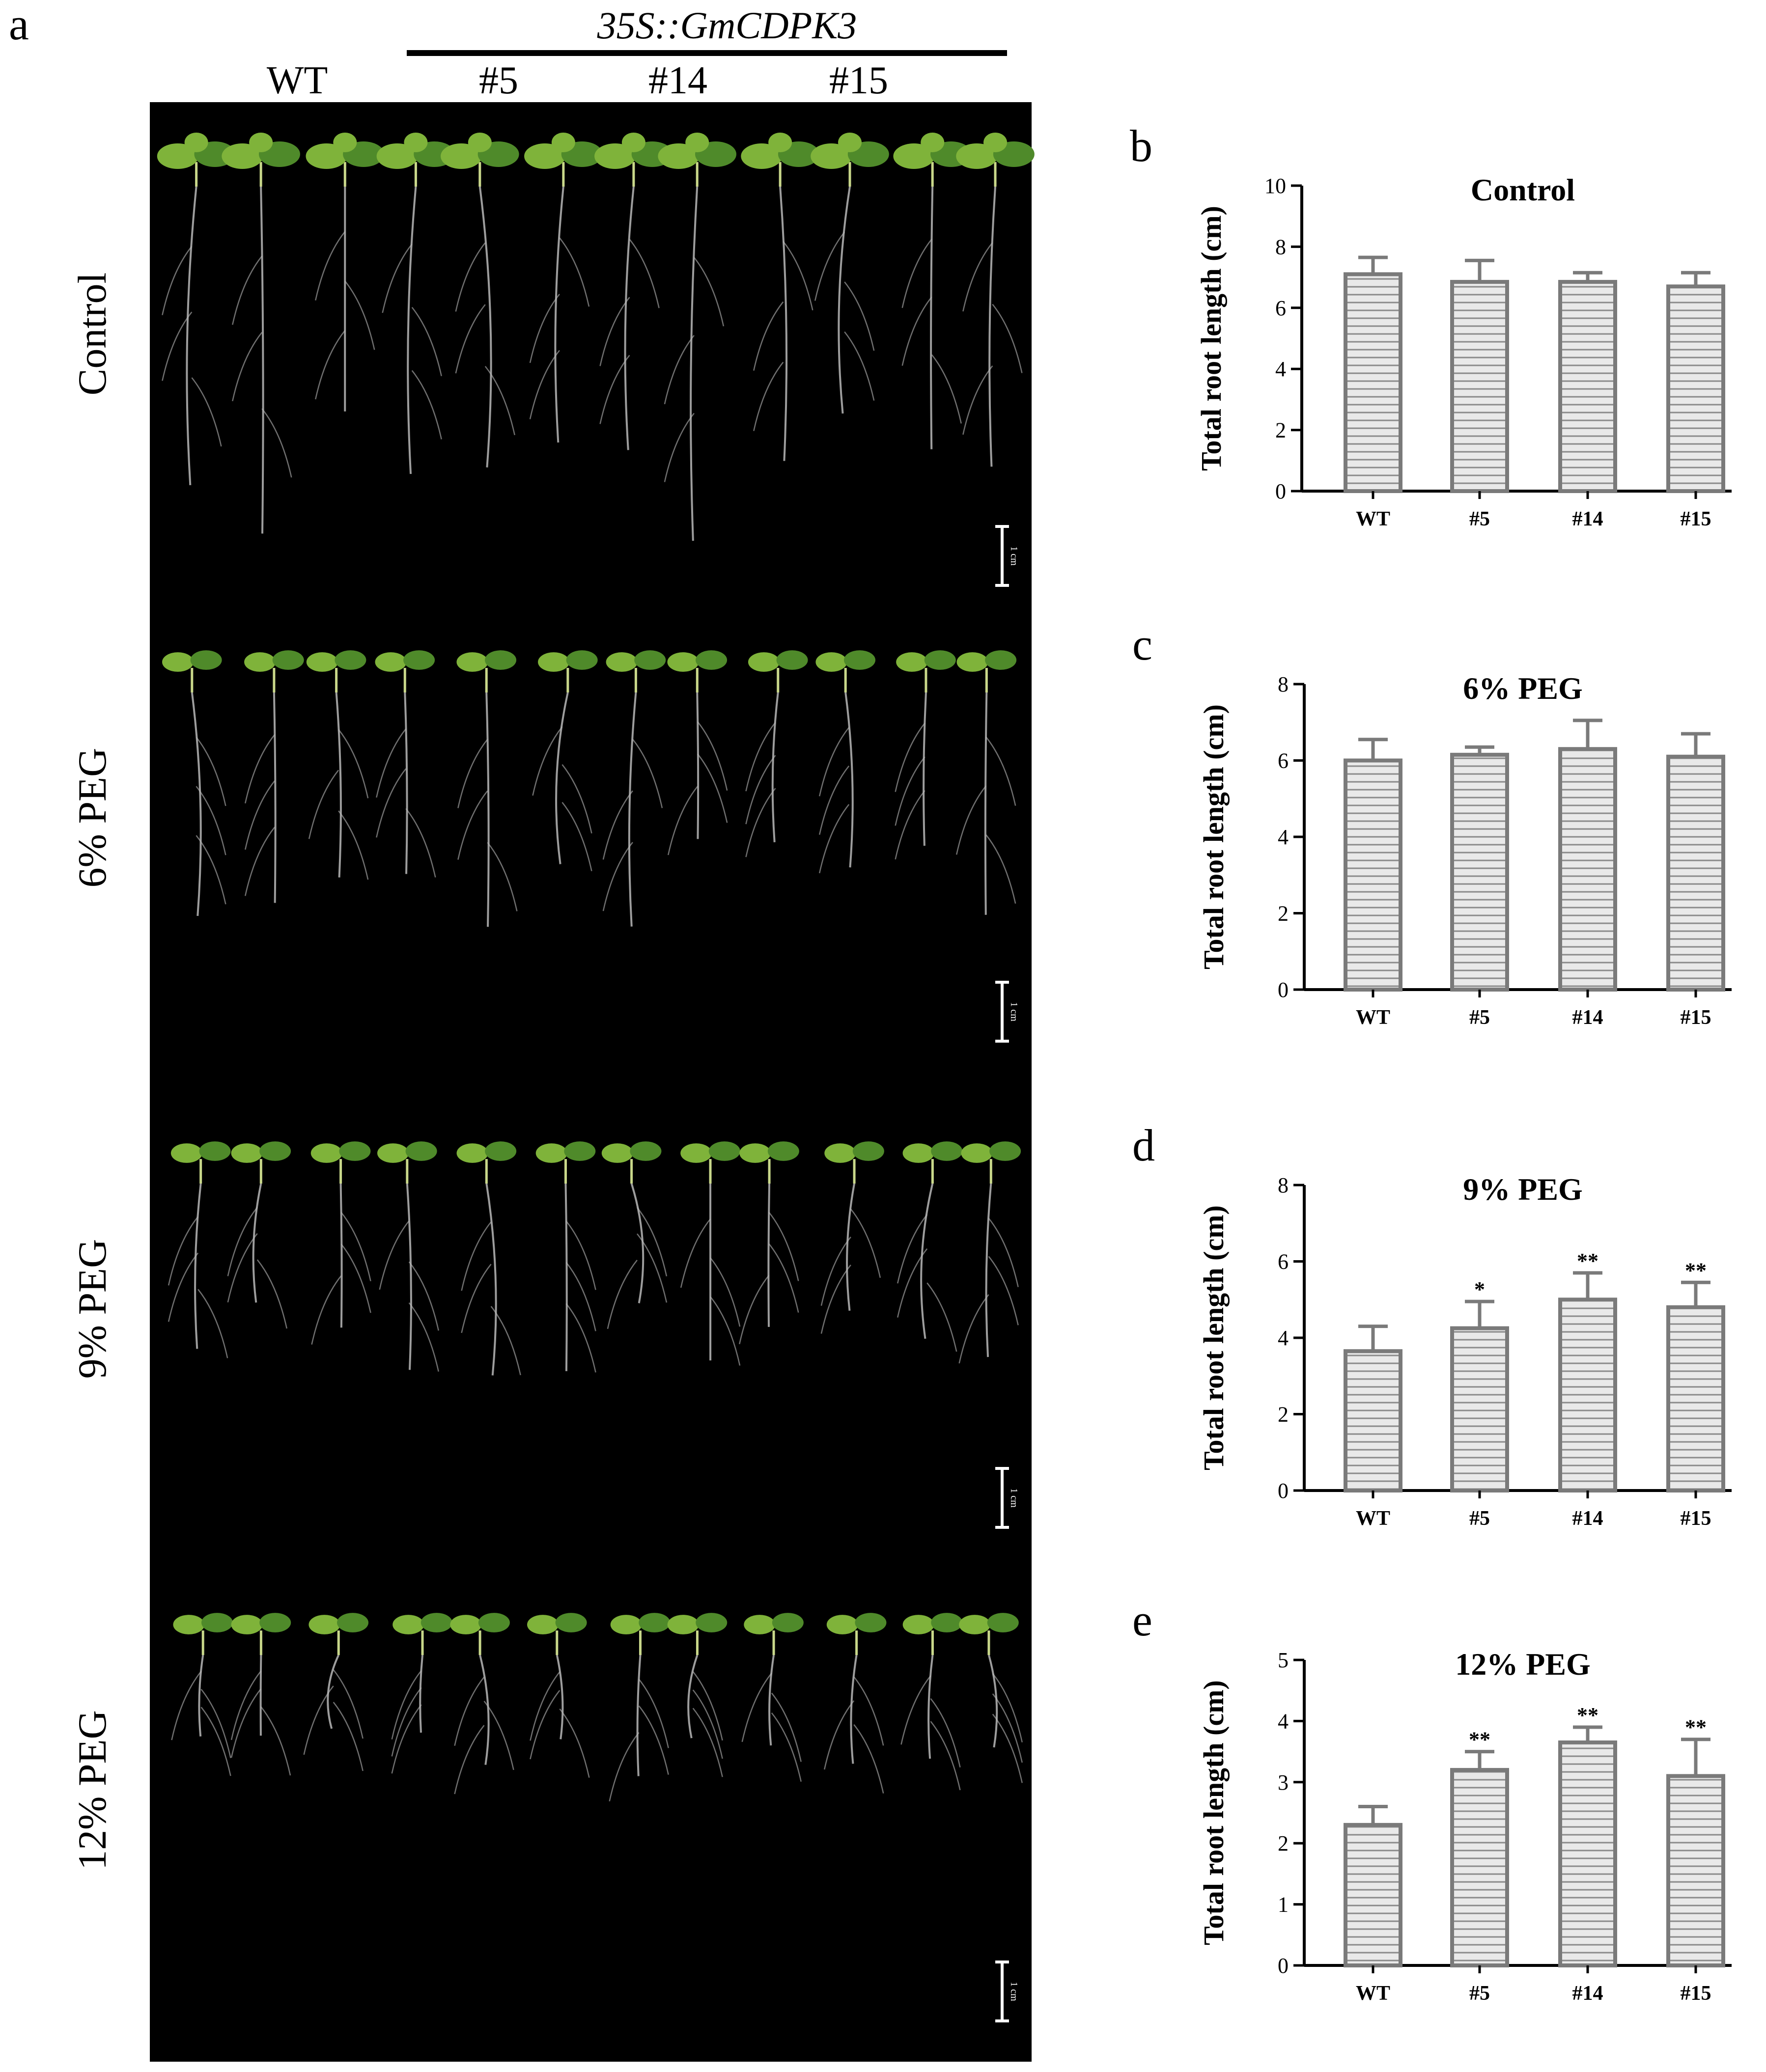 The width and height of the screenshot is (1766, 2072). Describe the element at coordinates (92, 1790) in the screenshot. I see `row-label-12-peg: 12% PEG` at that location.